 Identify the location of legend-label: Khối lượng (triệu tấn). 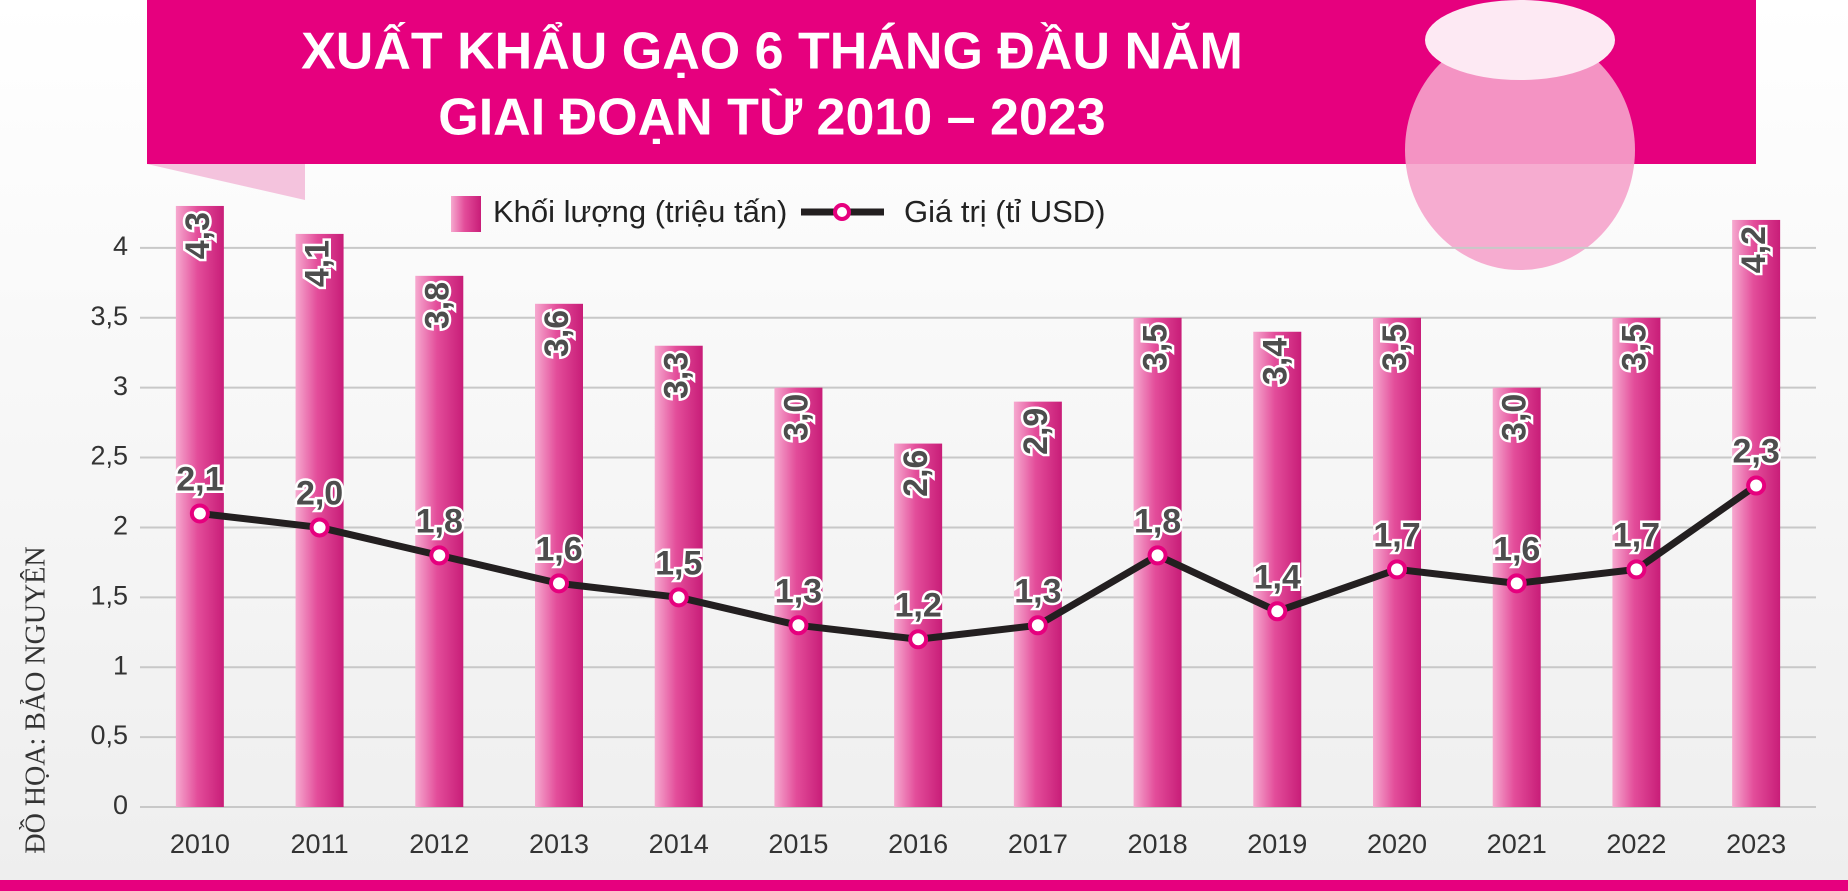
(640, 211).